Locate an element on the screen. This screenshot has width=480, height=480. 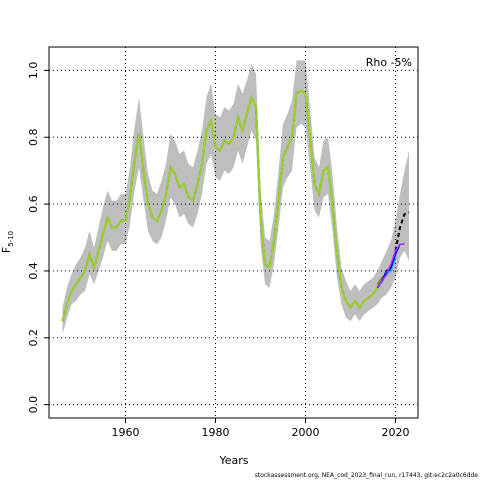
y-tick-label-5: 1.0 is located at coordinates (33, 71).